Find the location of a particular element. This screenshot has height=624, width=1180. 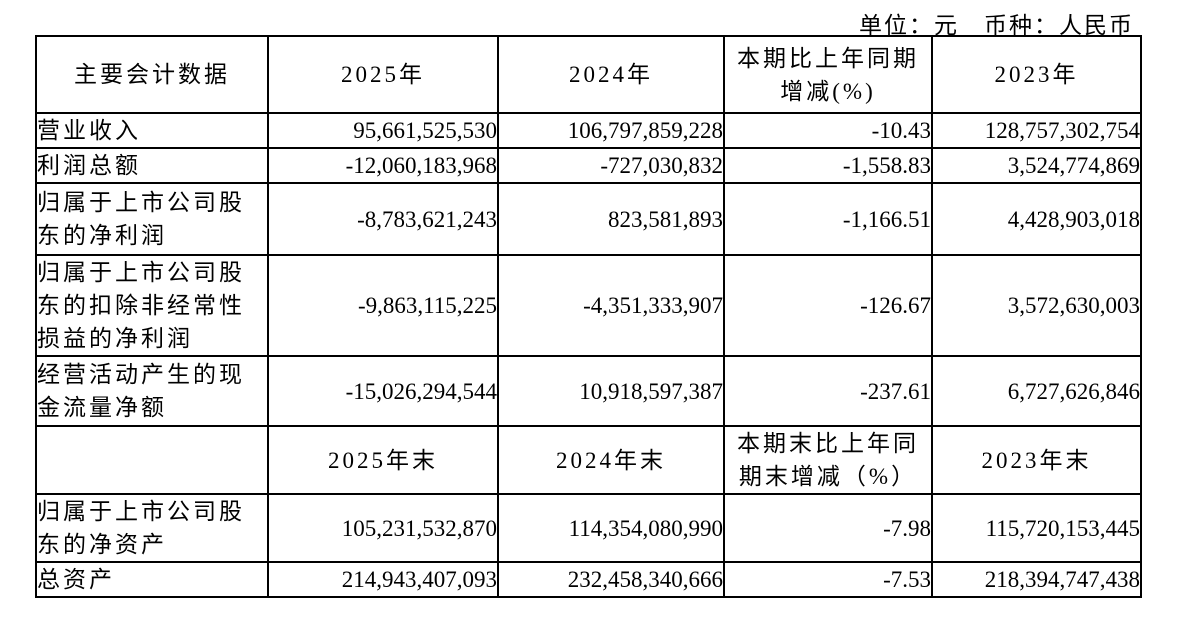

cell-change-pct: -7.98 is located at coordinates (828, 528).